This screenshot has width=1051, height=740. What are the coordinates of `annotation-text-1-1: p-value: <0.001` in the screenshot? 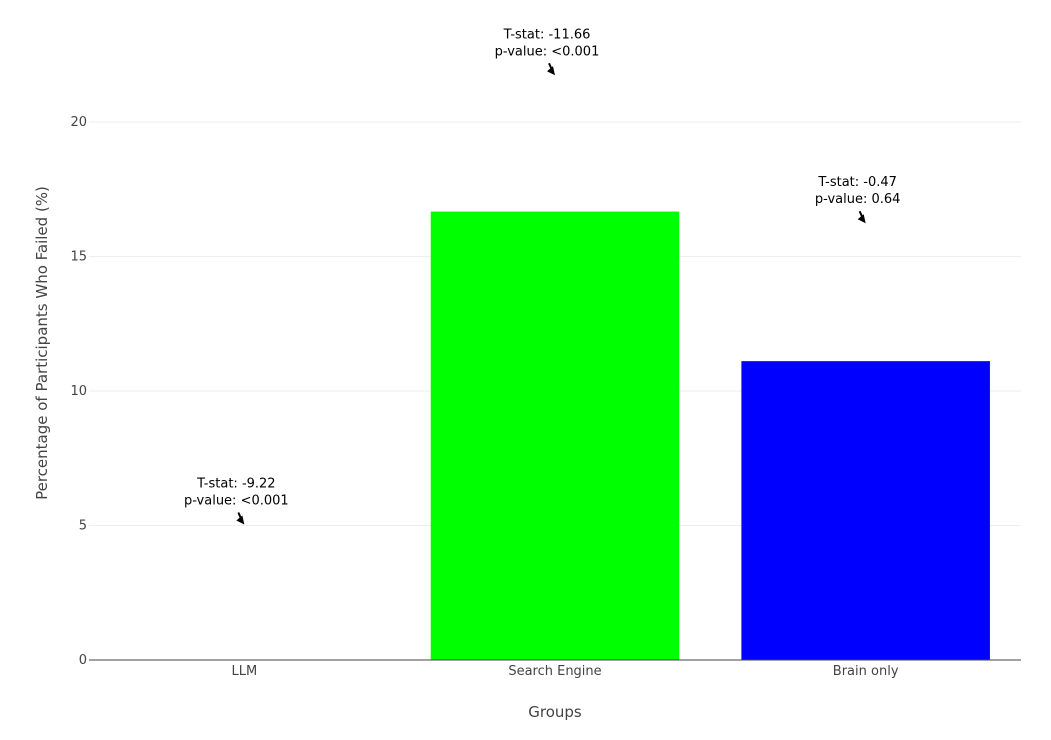 It's located at (547, 51).